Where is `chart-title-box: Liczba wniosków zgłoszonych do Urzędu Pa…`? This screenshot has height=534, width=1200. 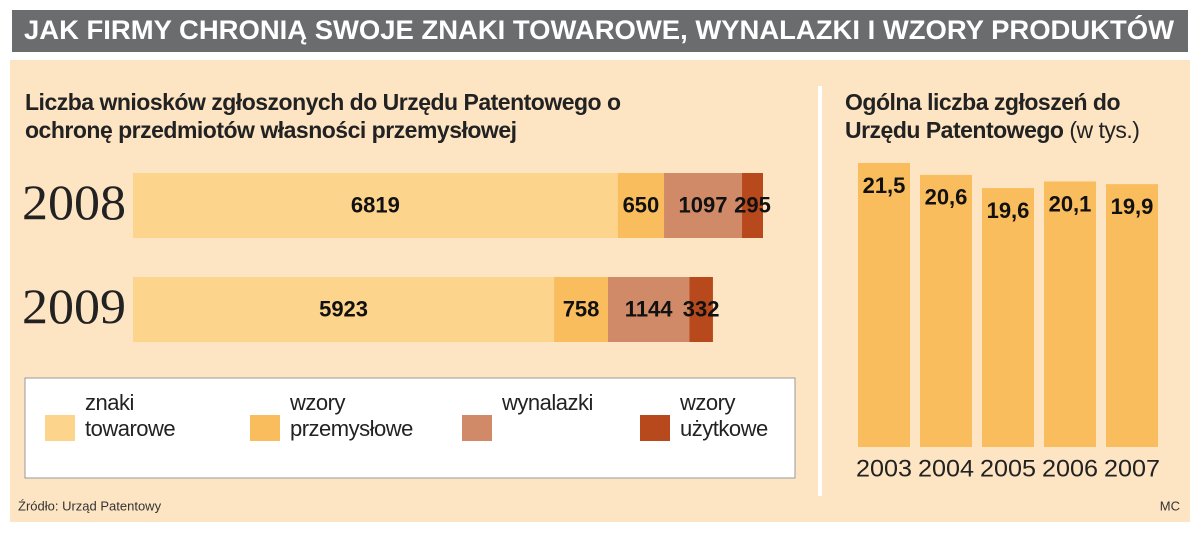
chart-title-box: Liczba wniosków zgłoszonych do Urzędu Pa… is located at coordinates (323, 116).